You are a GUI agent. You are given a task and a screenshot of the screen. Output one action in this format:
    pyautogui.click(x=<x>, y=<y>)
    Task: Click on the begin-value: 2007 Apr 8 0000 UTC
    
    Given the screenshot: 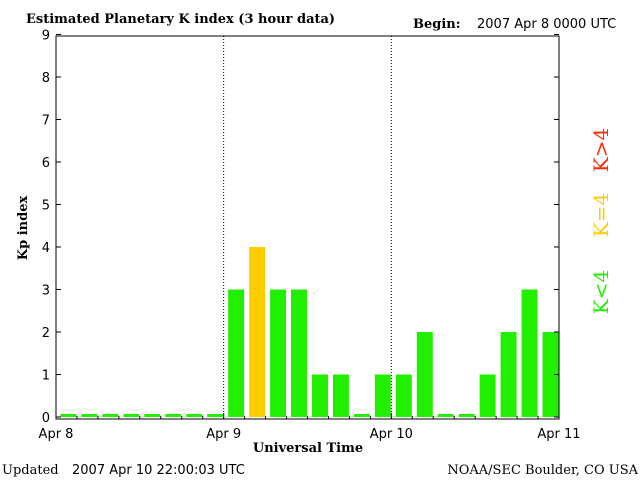 What is the action you would take?
    pyautogui.click(x=546, y=24)
    